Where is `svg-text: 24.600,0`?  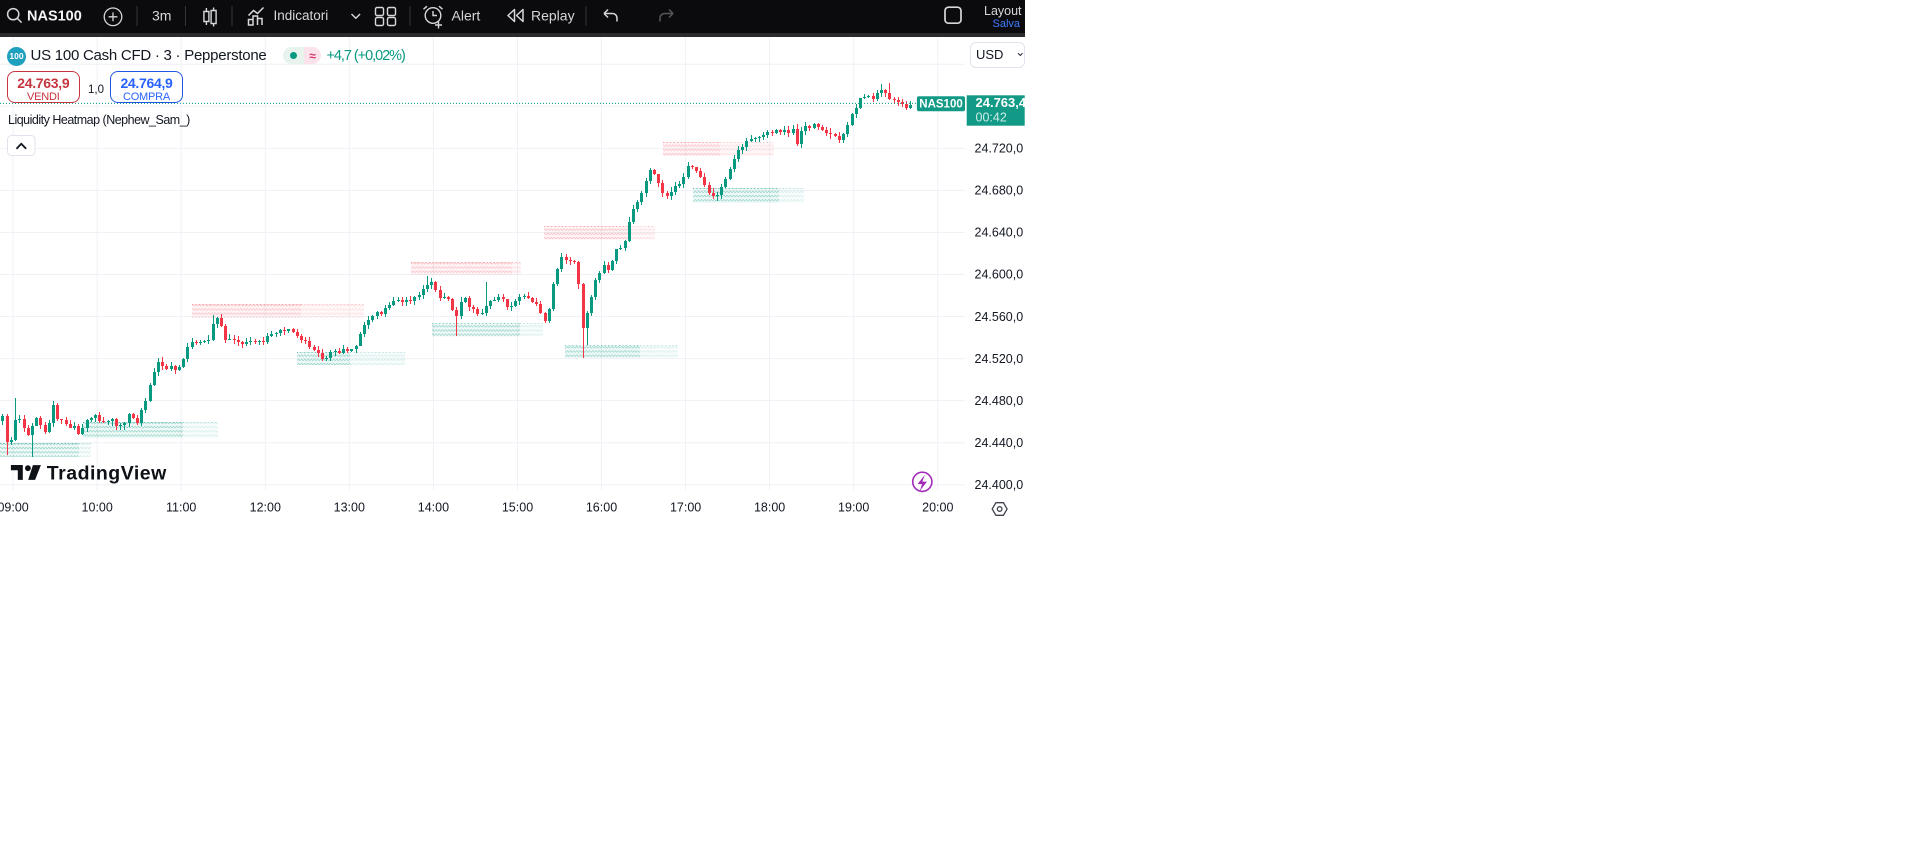
svg-text: 24.600,0 is located at coordinates (999, 275).